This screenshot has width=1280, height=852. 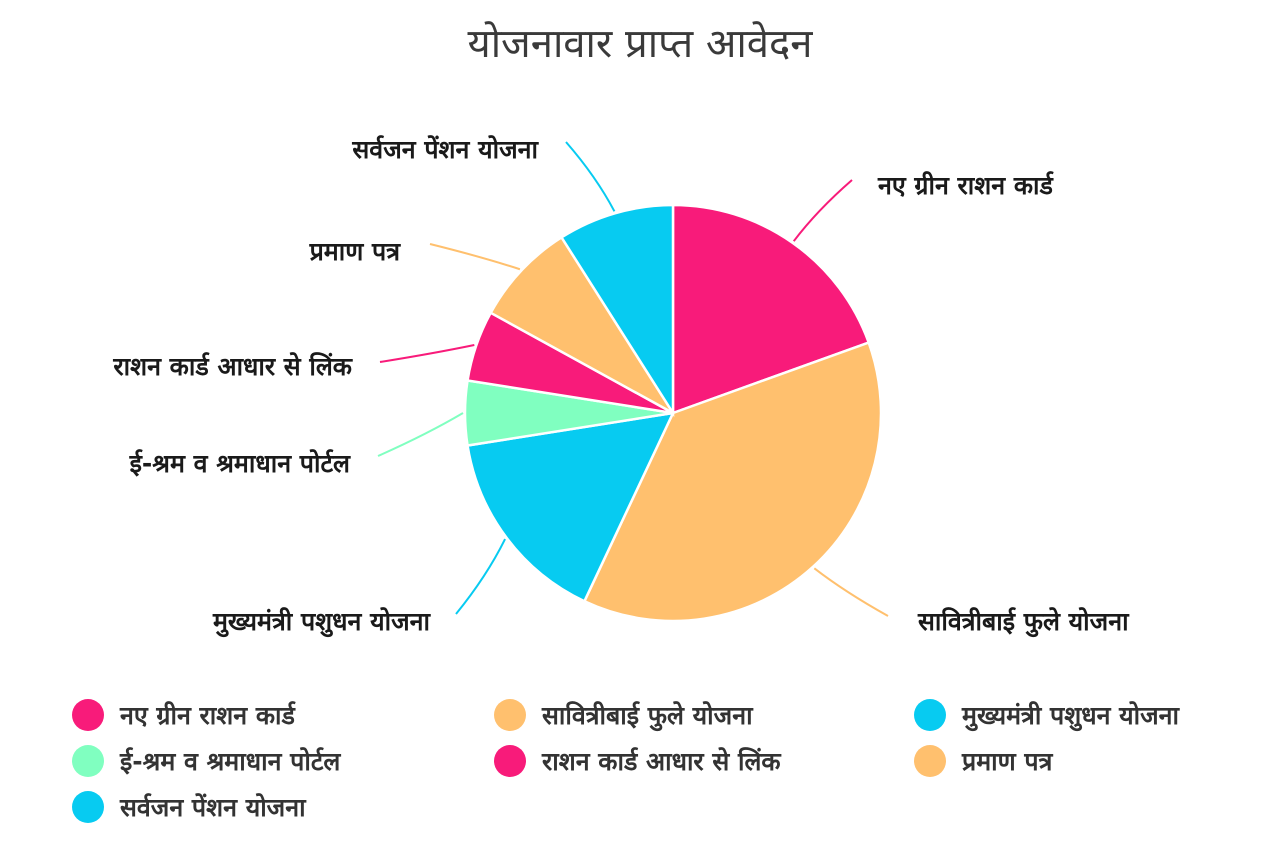 What do you see at coordinates (445, 149) in the screenshot?
I see `slice-label: सर्वजन पेंशन योजना` at bounding box center [445, 149].